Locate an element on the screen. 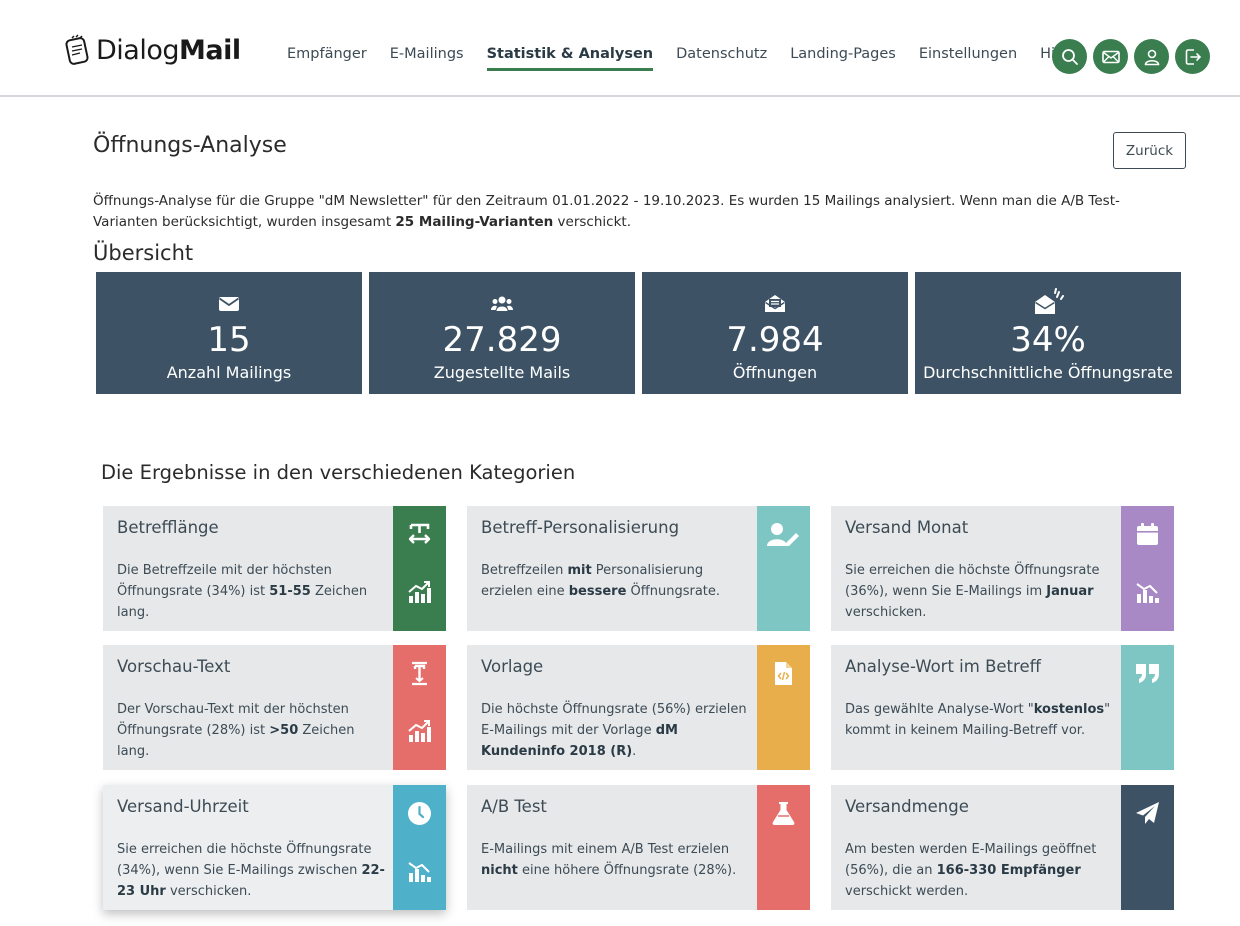 This screenshot has height=926, width=1240. stat-label: Öffnungen is located at coordinates (775, 372).